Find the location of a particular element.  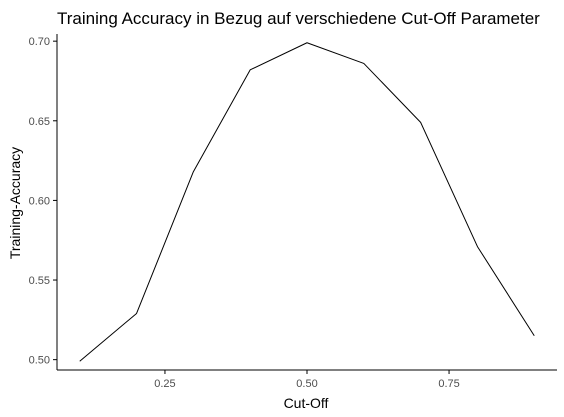

x-tick-label: 0.25 is located at coordinates (164, 384).